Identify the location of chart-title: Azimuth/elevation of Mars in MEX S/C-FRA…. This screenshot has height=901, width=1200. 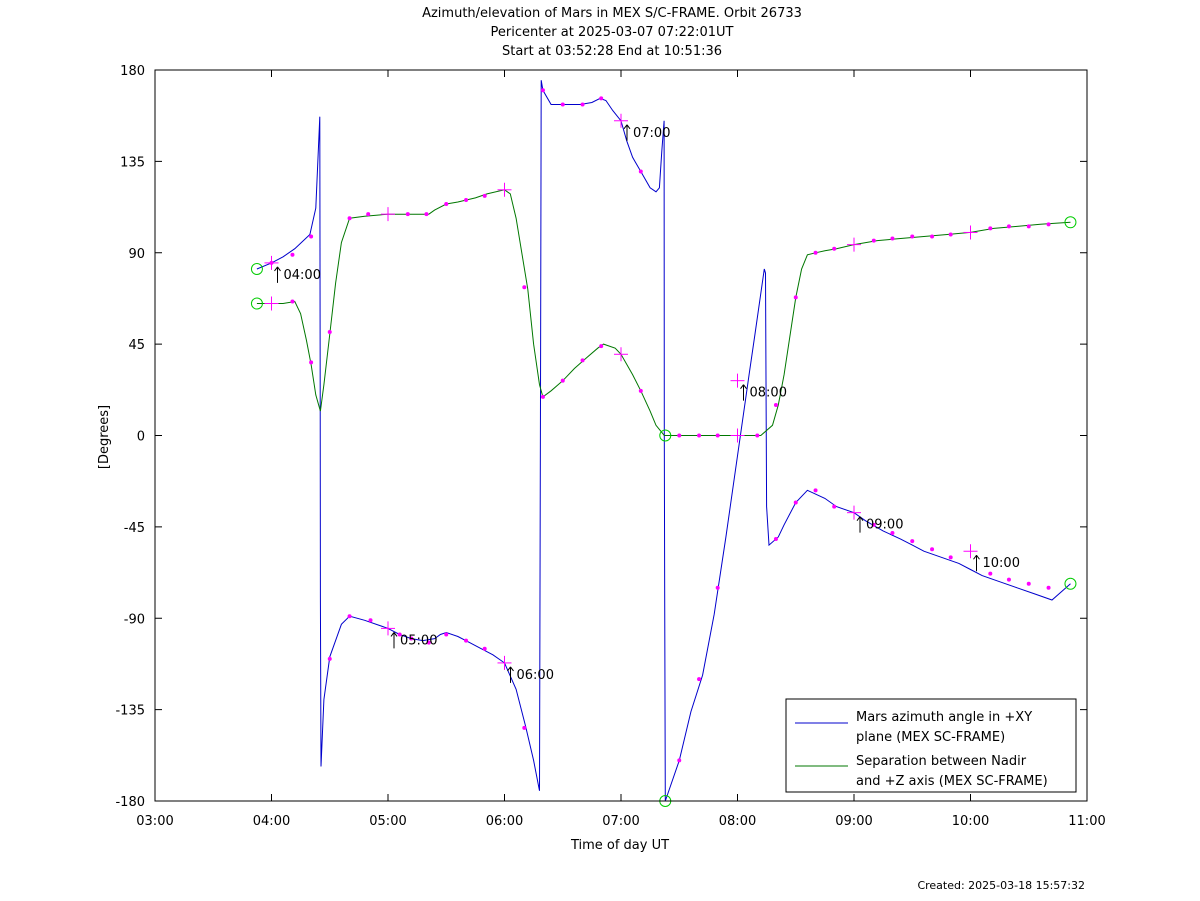
(612, 32).